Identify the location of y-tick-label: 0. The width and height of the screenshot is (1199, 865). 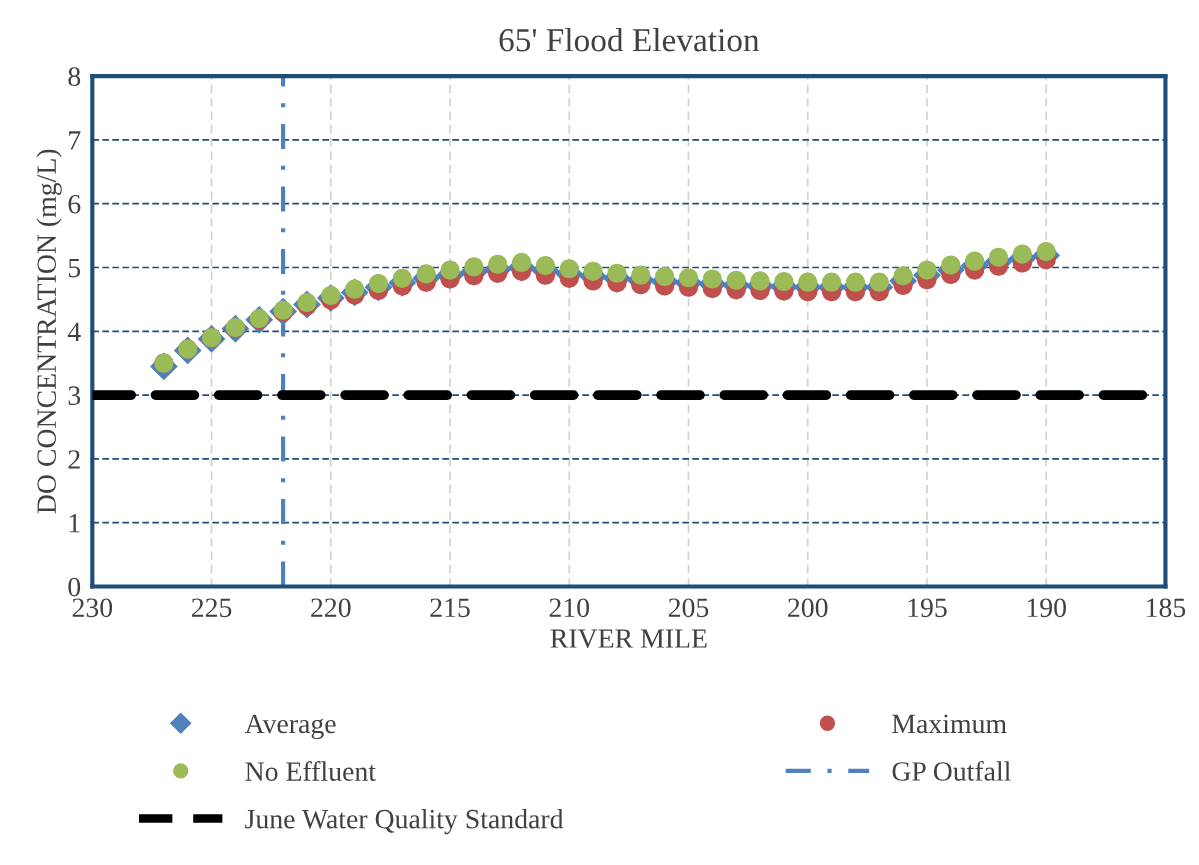
(74, 587).